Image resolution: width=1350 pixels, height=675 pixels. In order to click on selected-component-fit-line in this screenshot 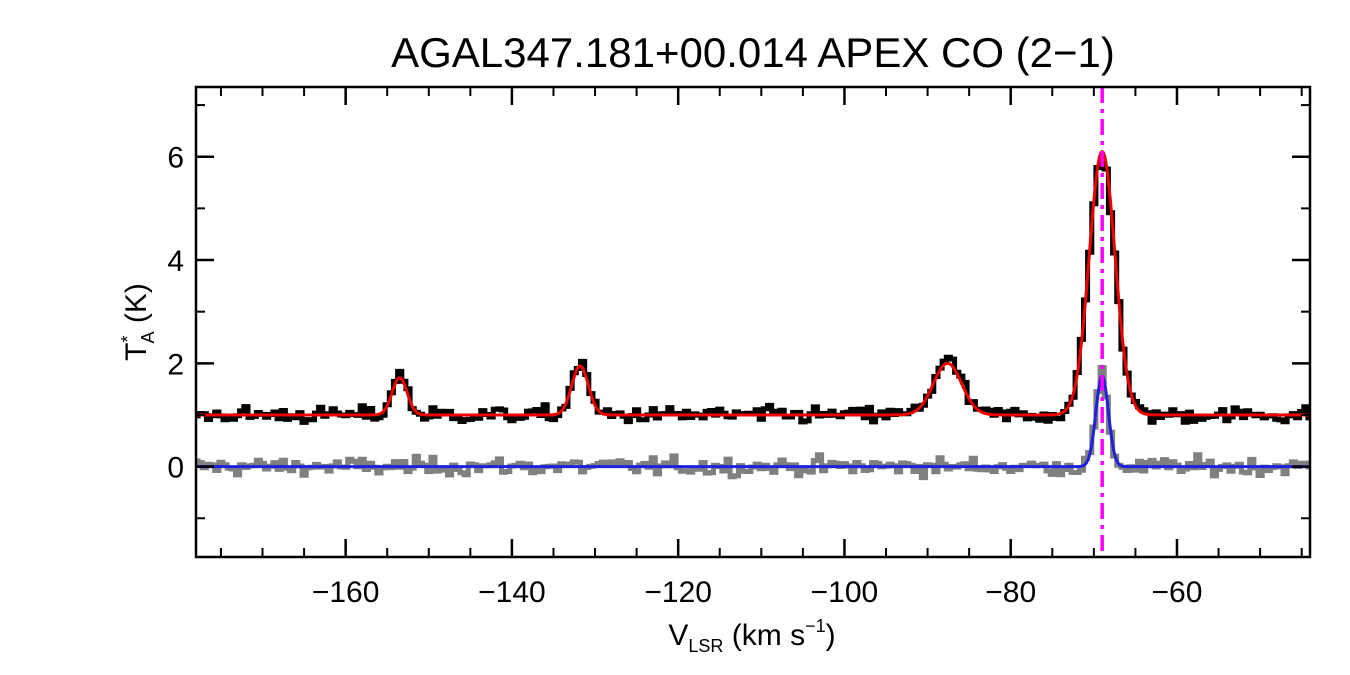, I will do `click(753, 421)`.